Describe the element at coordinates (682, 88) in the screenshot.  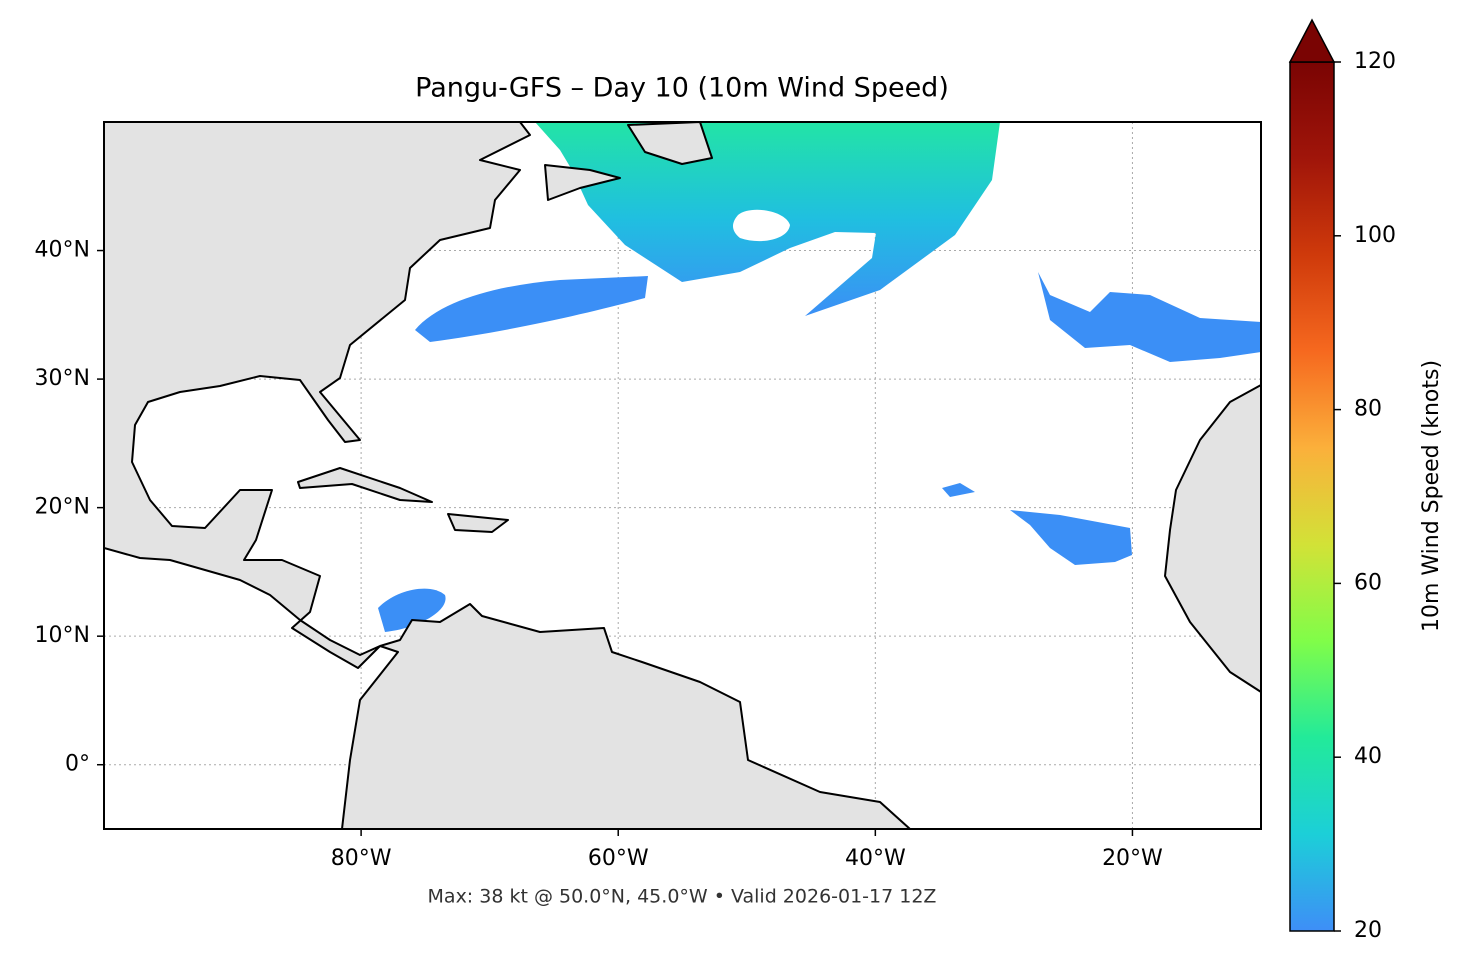
I see `map-title: Pangu-GFS – Day 10 (10m Wind Speed)` at that location.